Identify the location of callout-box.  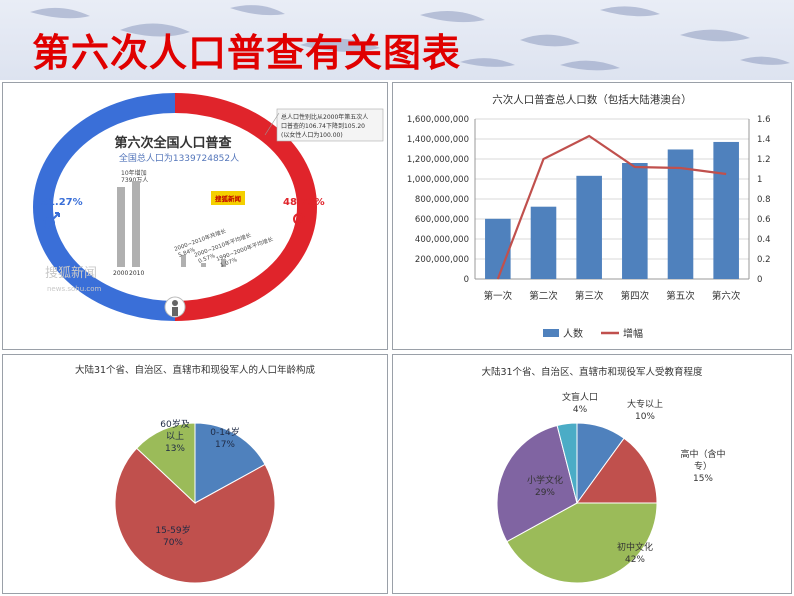
(330, 125).